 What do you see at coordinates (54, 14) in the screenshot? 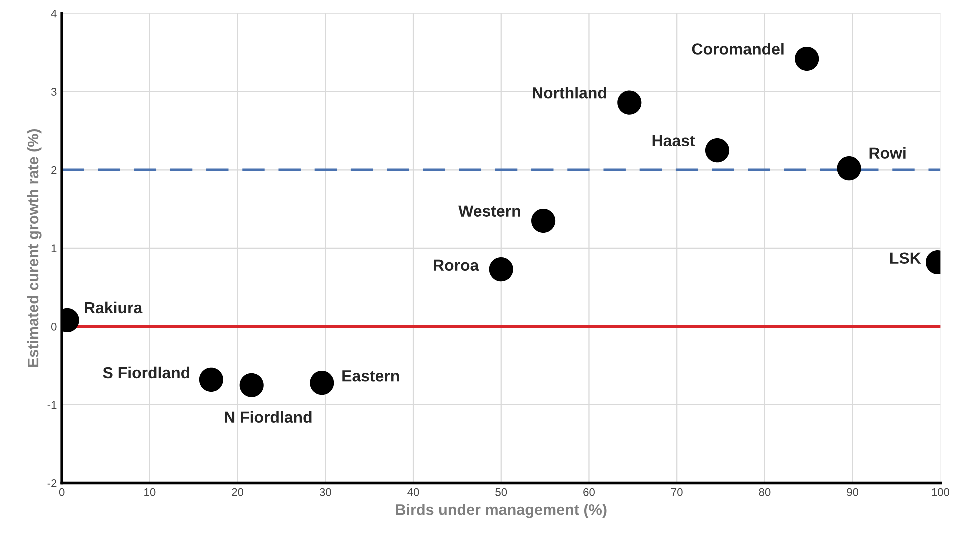
I see `y-tick-label: 4` at bounding box center [54, 14].